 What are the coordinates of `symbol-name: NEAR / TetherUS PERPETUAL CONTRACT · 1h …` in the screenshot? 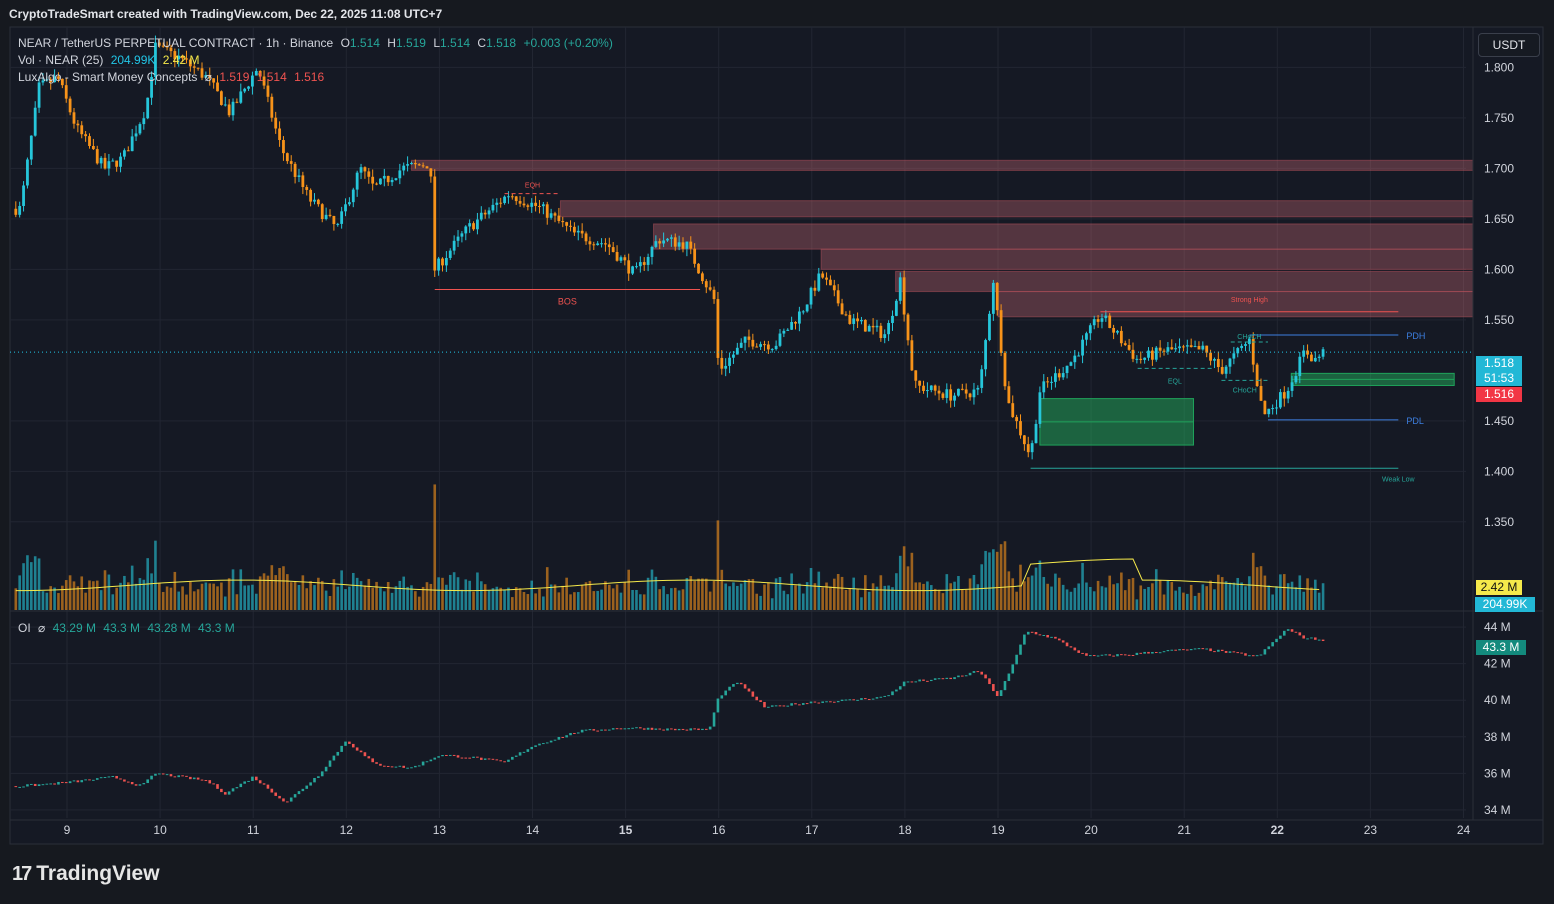 It's located at (176, 43).